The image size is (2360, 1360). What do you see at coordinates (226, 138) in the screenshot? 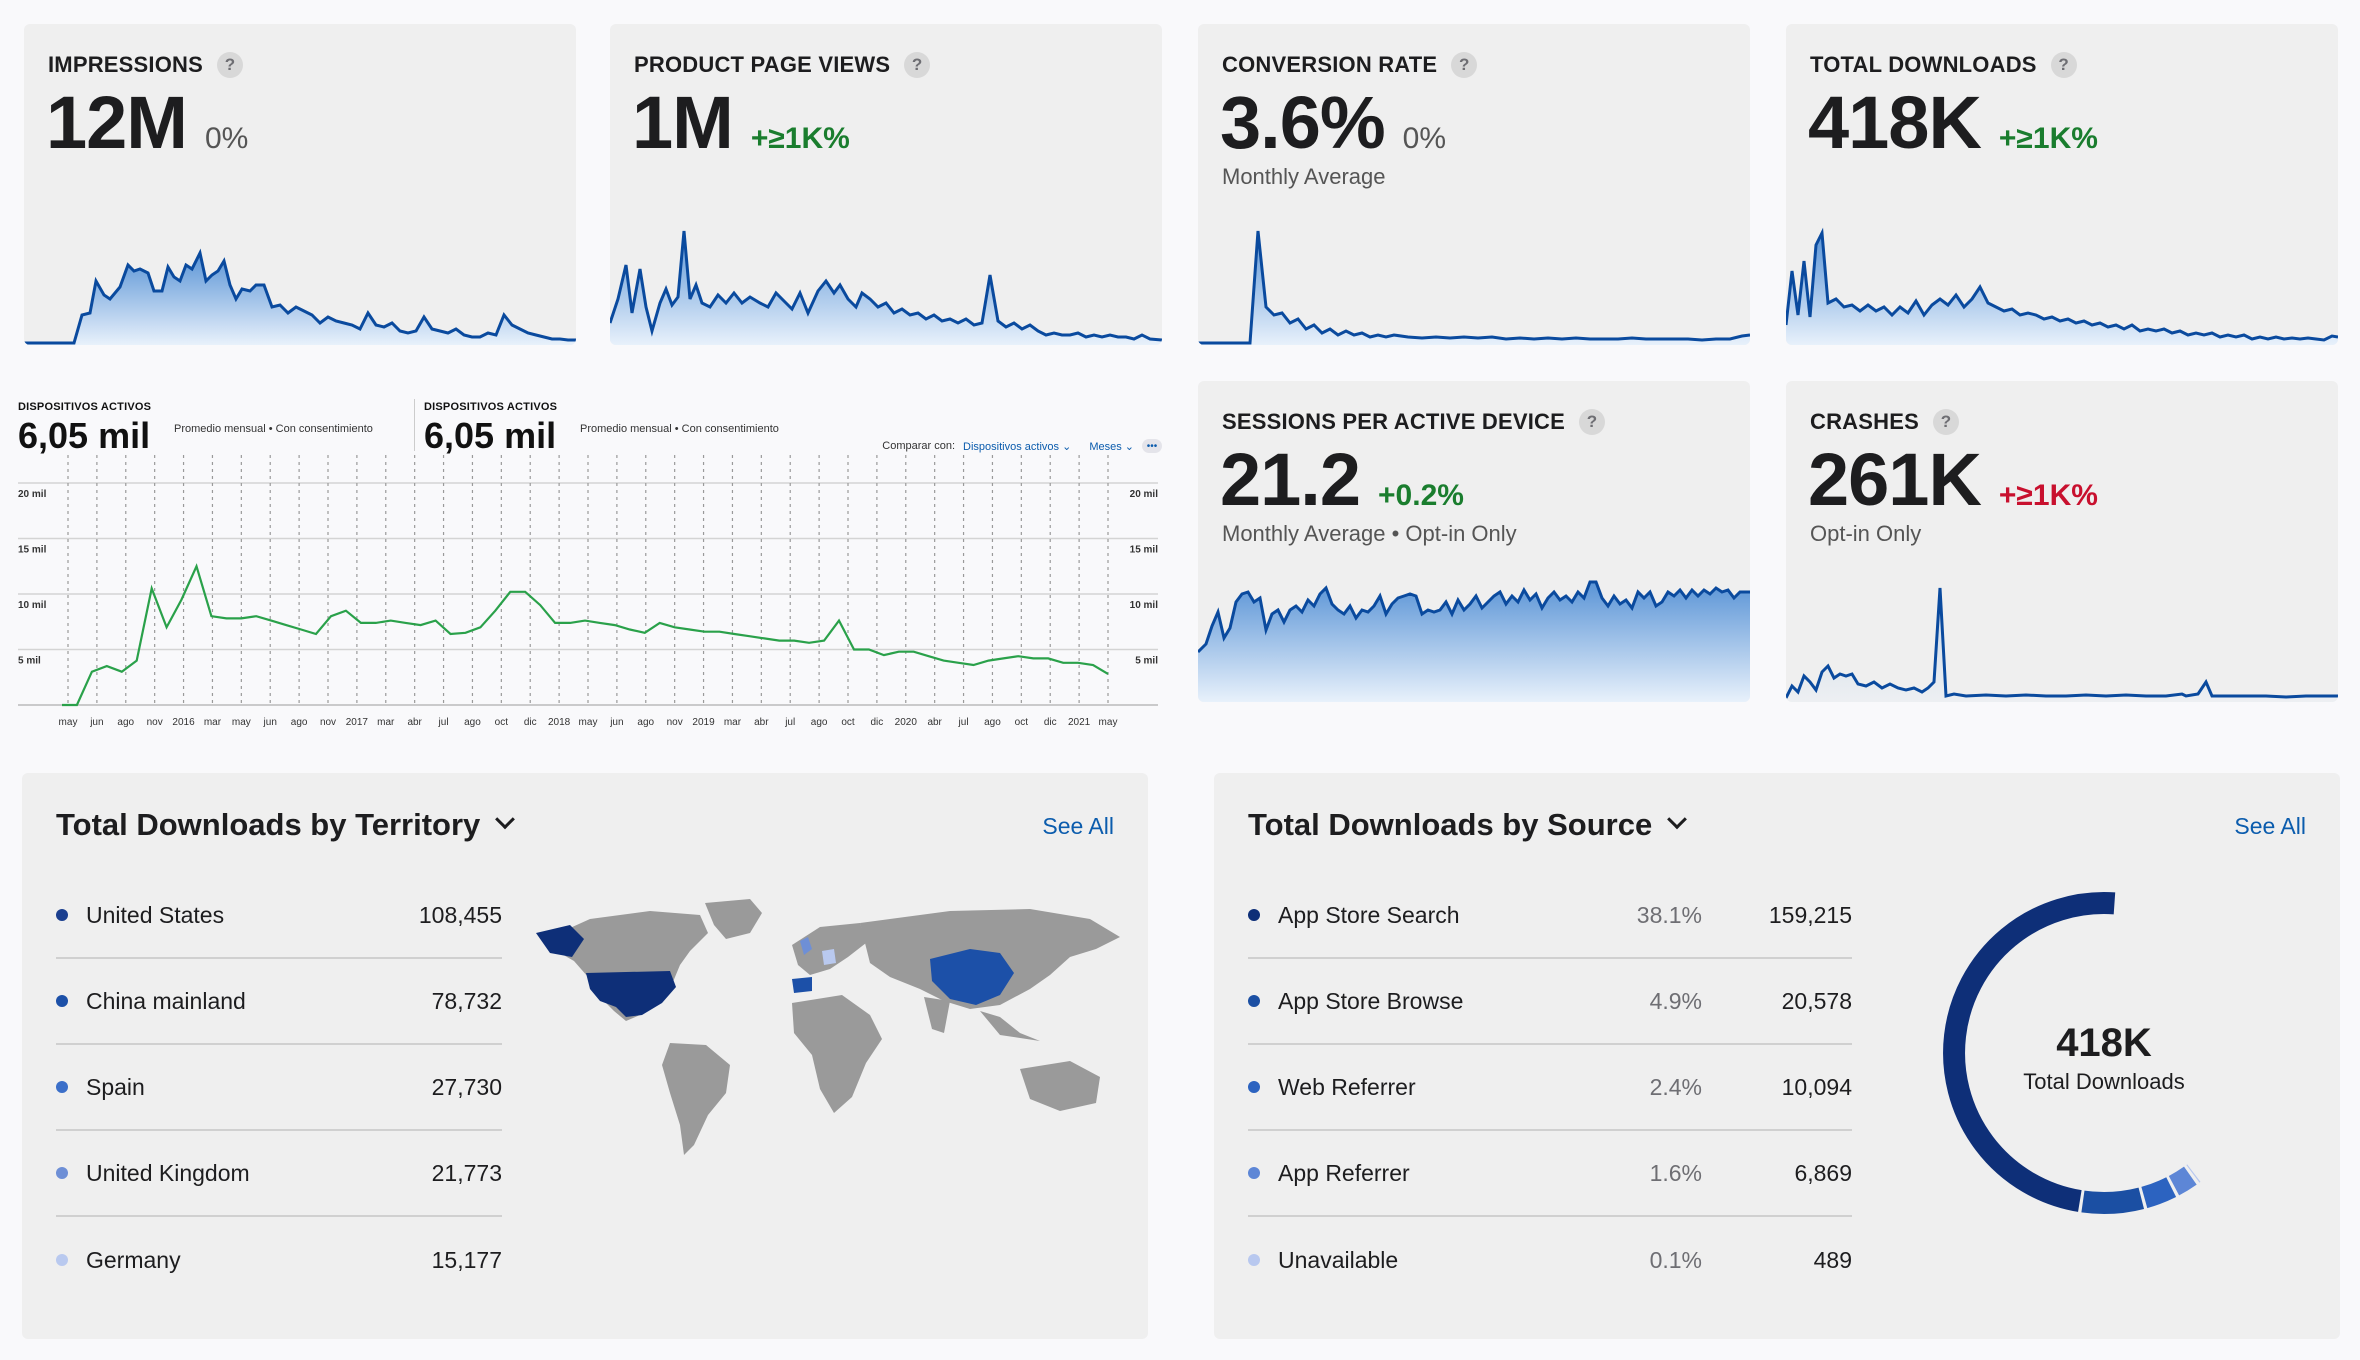
I see `impressions-delta: 0%` at bounding box center [226, 138].